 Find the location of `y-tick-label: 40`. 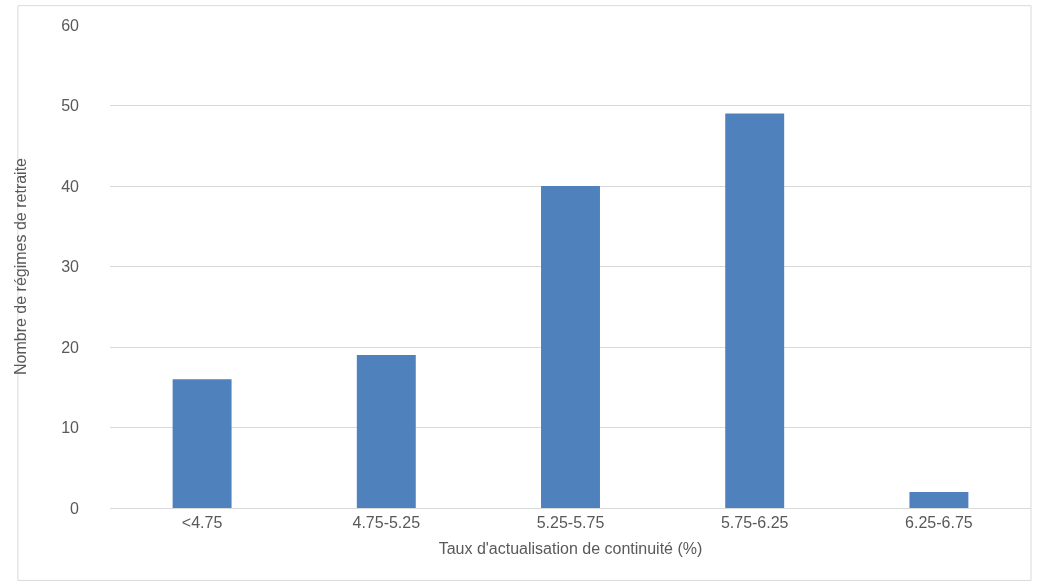

y-tick-label: 40 is located at coordinates (70, 186).